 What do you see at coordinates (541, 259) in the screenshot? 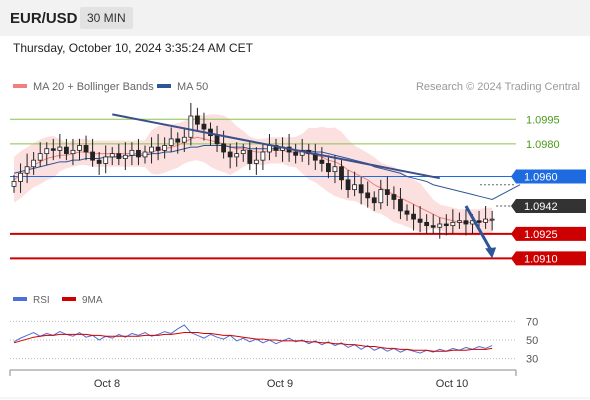
I see `support-label: 1.0910` at bounding box center [541, 259].